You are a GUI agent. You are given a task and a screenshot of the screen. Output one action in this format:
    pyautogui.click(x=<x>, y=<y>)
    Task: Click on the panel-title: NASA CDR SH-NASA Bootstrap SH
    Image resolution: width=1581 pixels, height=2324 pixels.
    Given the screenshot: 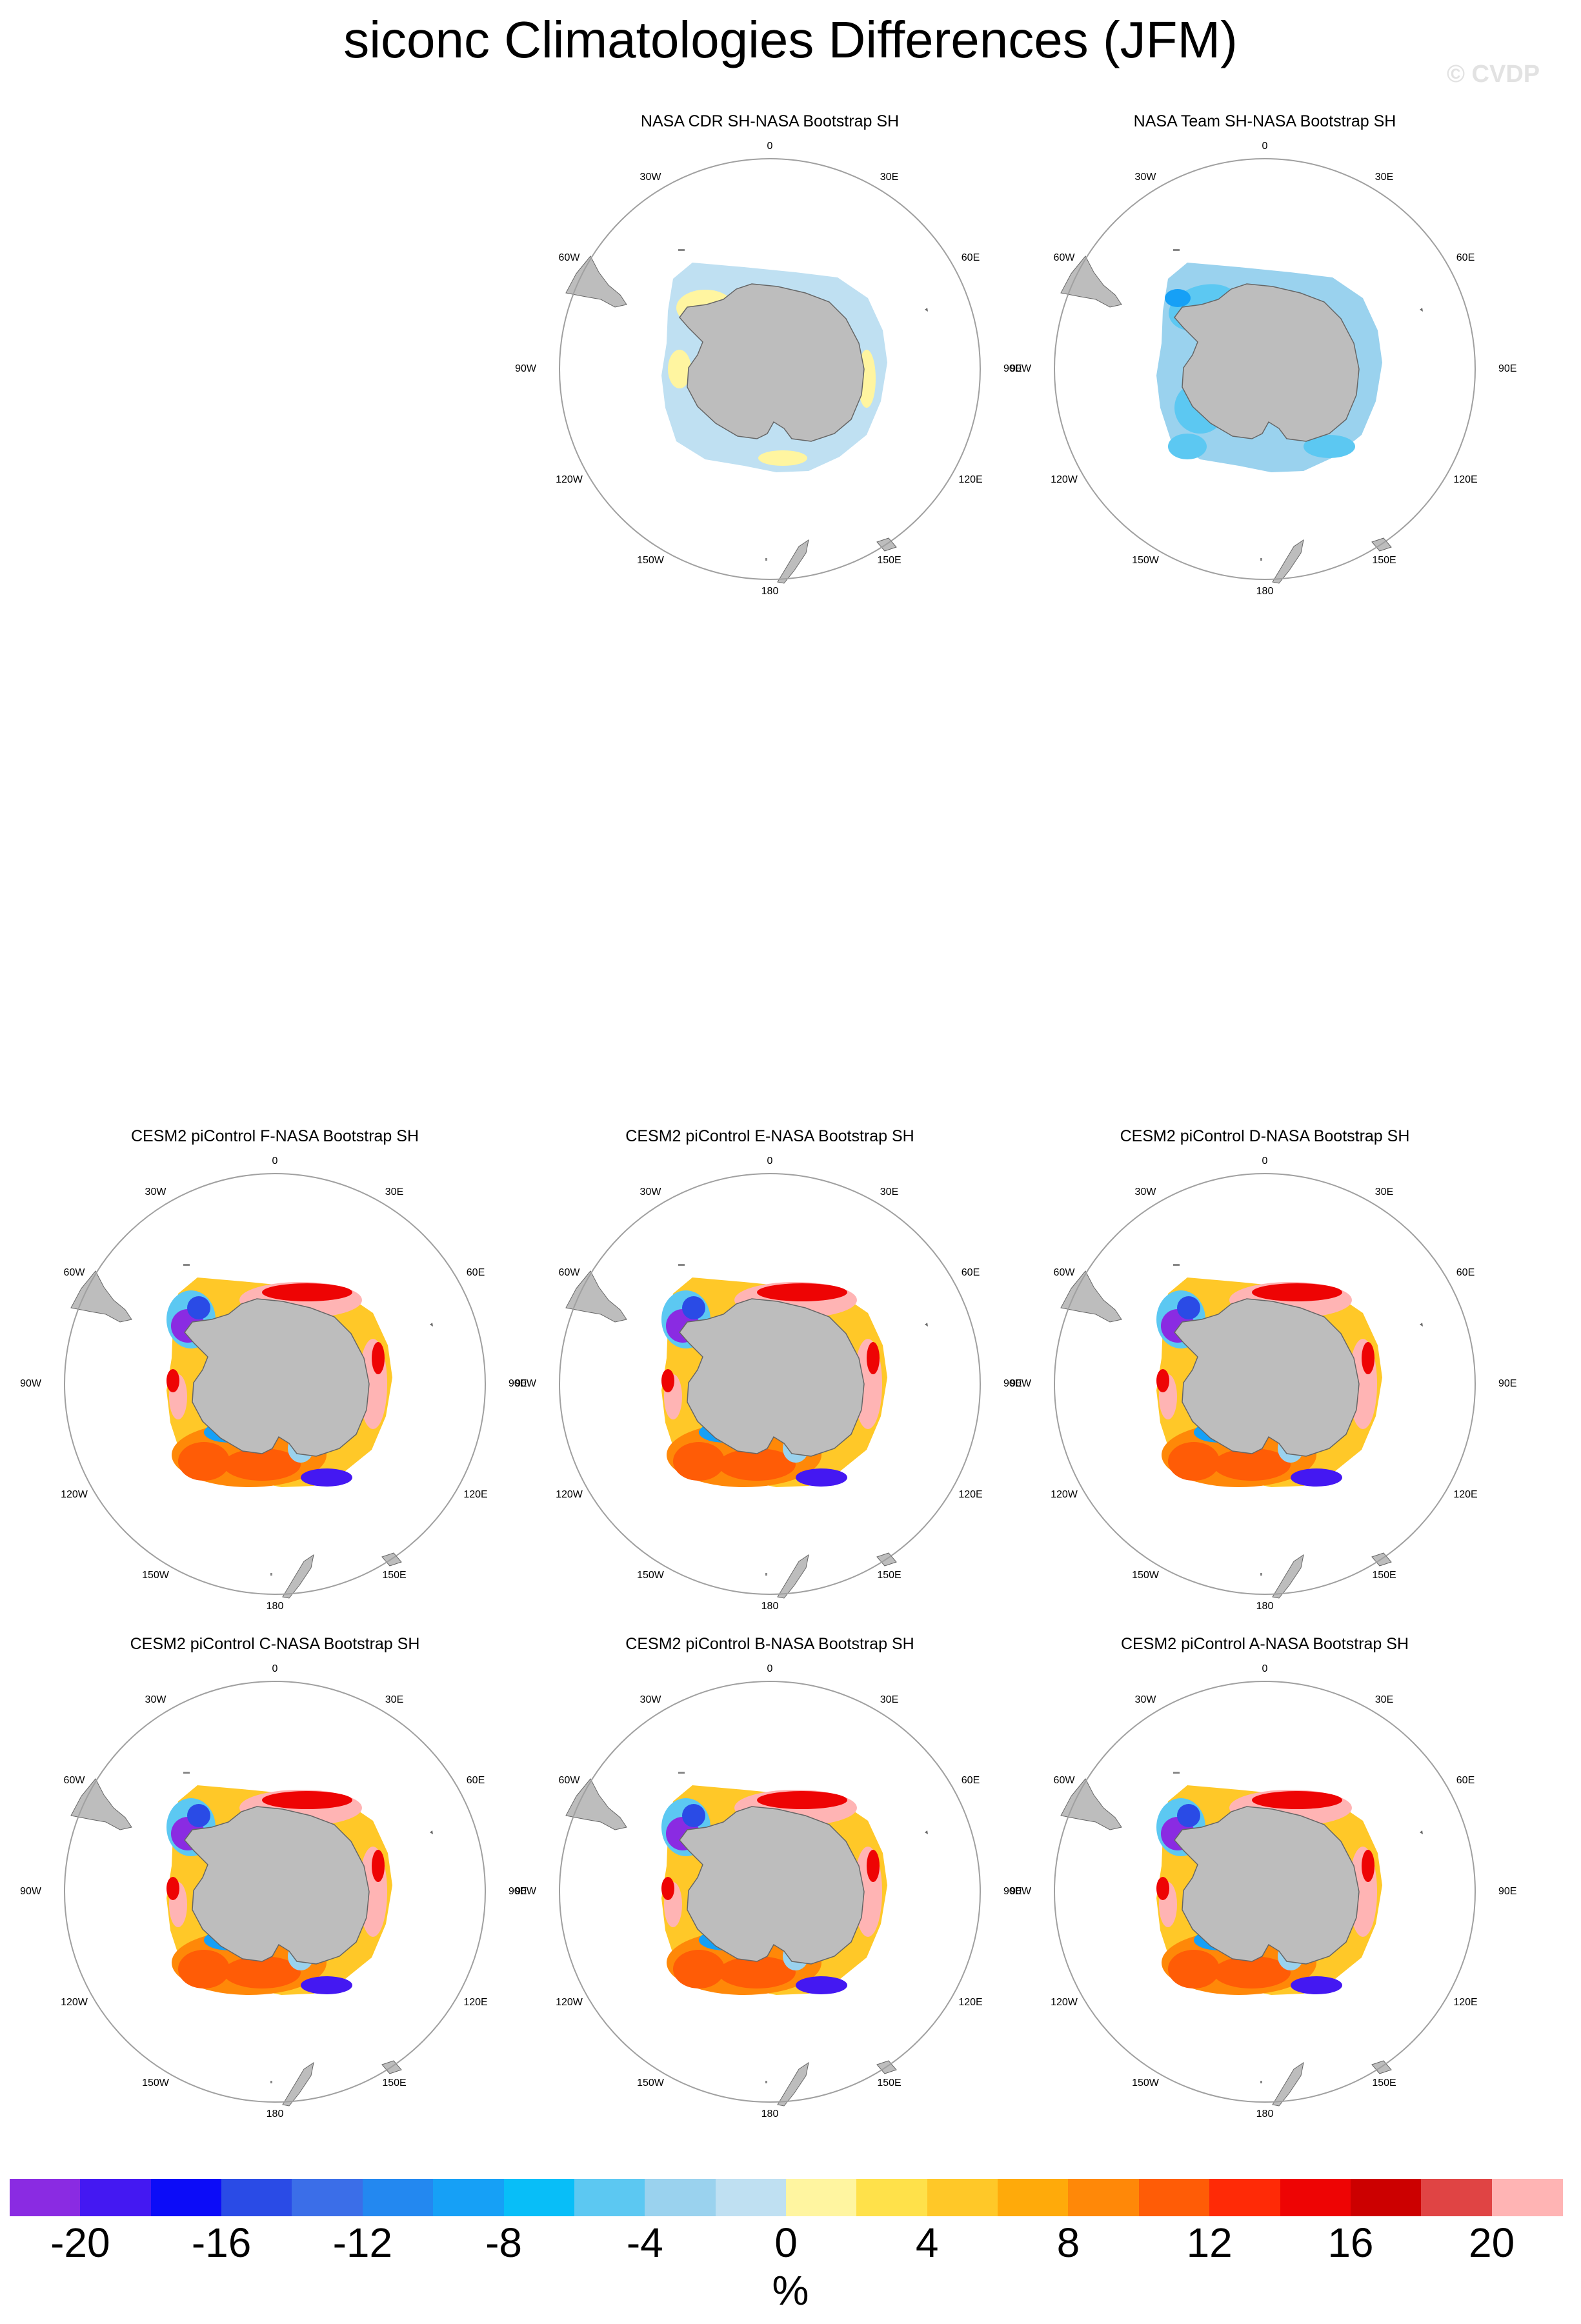 What is the action you would take?
    pyautogui.click(x=770, y=121)
    